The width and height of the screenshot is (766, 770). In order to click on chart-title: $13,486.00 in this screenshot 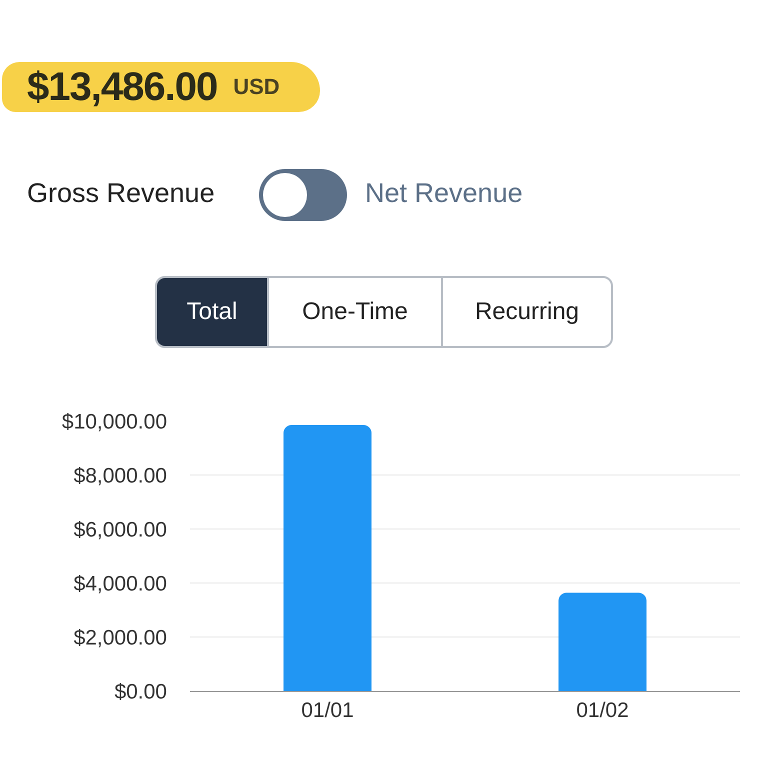, I will do `click(122, 87)`.